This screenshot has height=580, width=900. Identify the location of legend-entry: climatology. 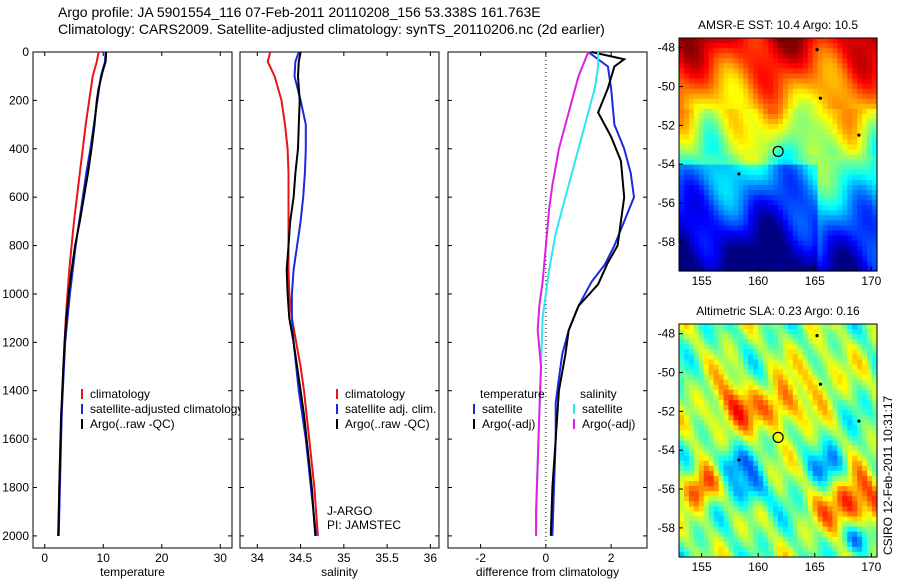
(375, 394).